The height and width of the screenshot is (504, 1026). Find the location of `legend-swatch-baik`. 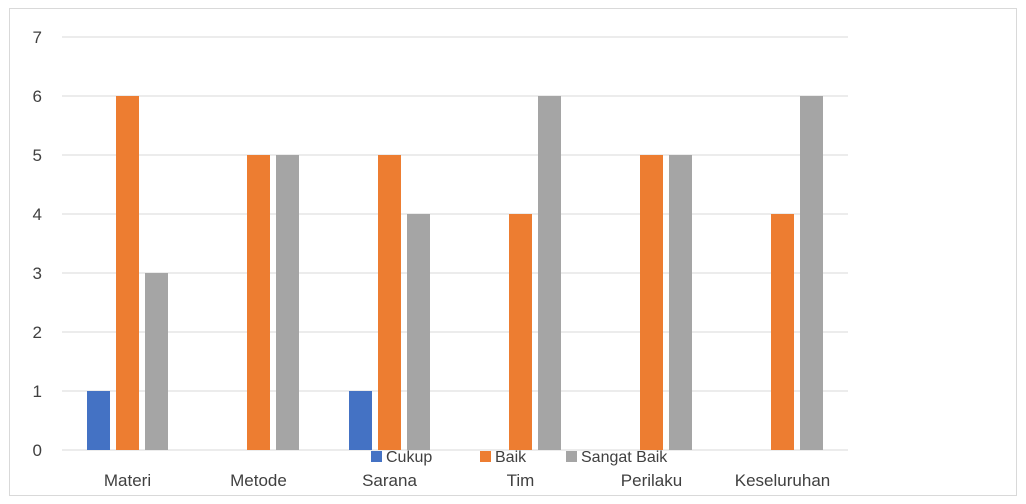

legend-swatch-baik is located at coordinates (485, 456).